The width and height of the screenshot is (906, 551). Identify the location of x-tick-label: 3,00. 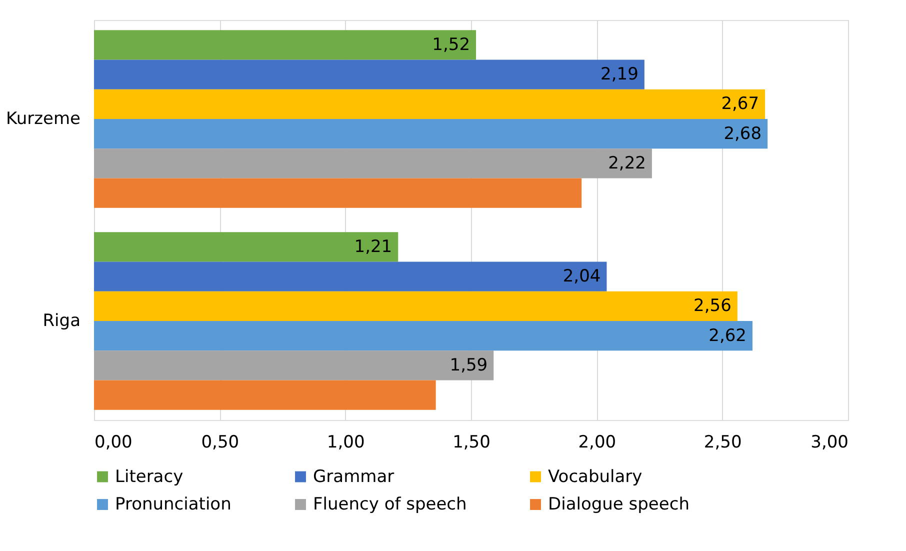
(829, 442).